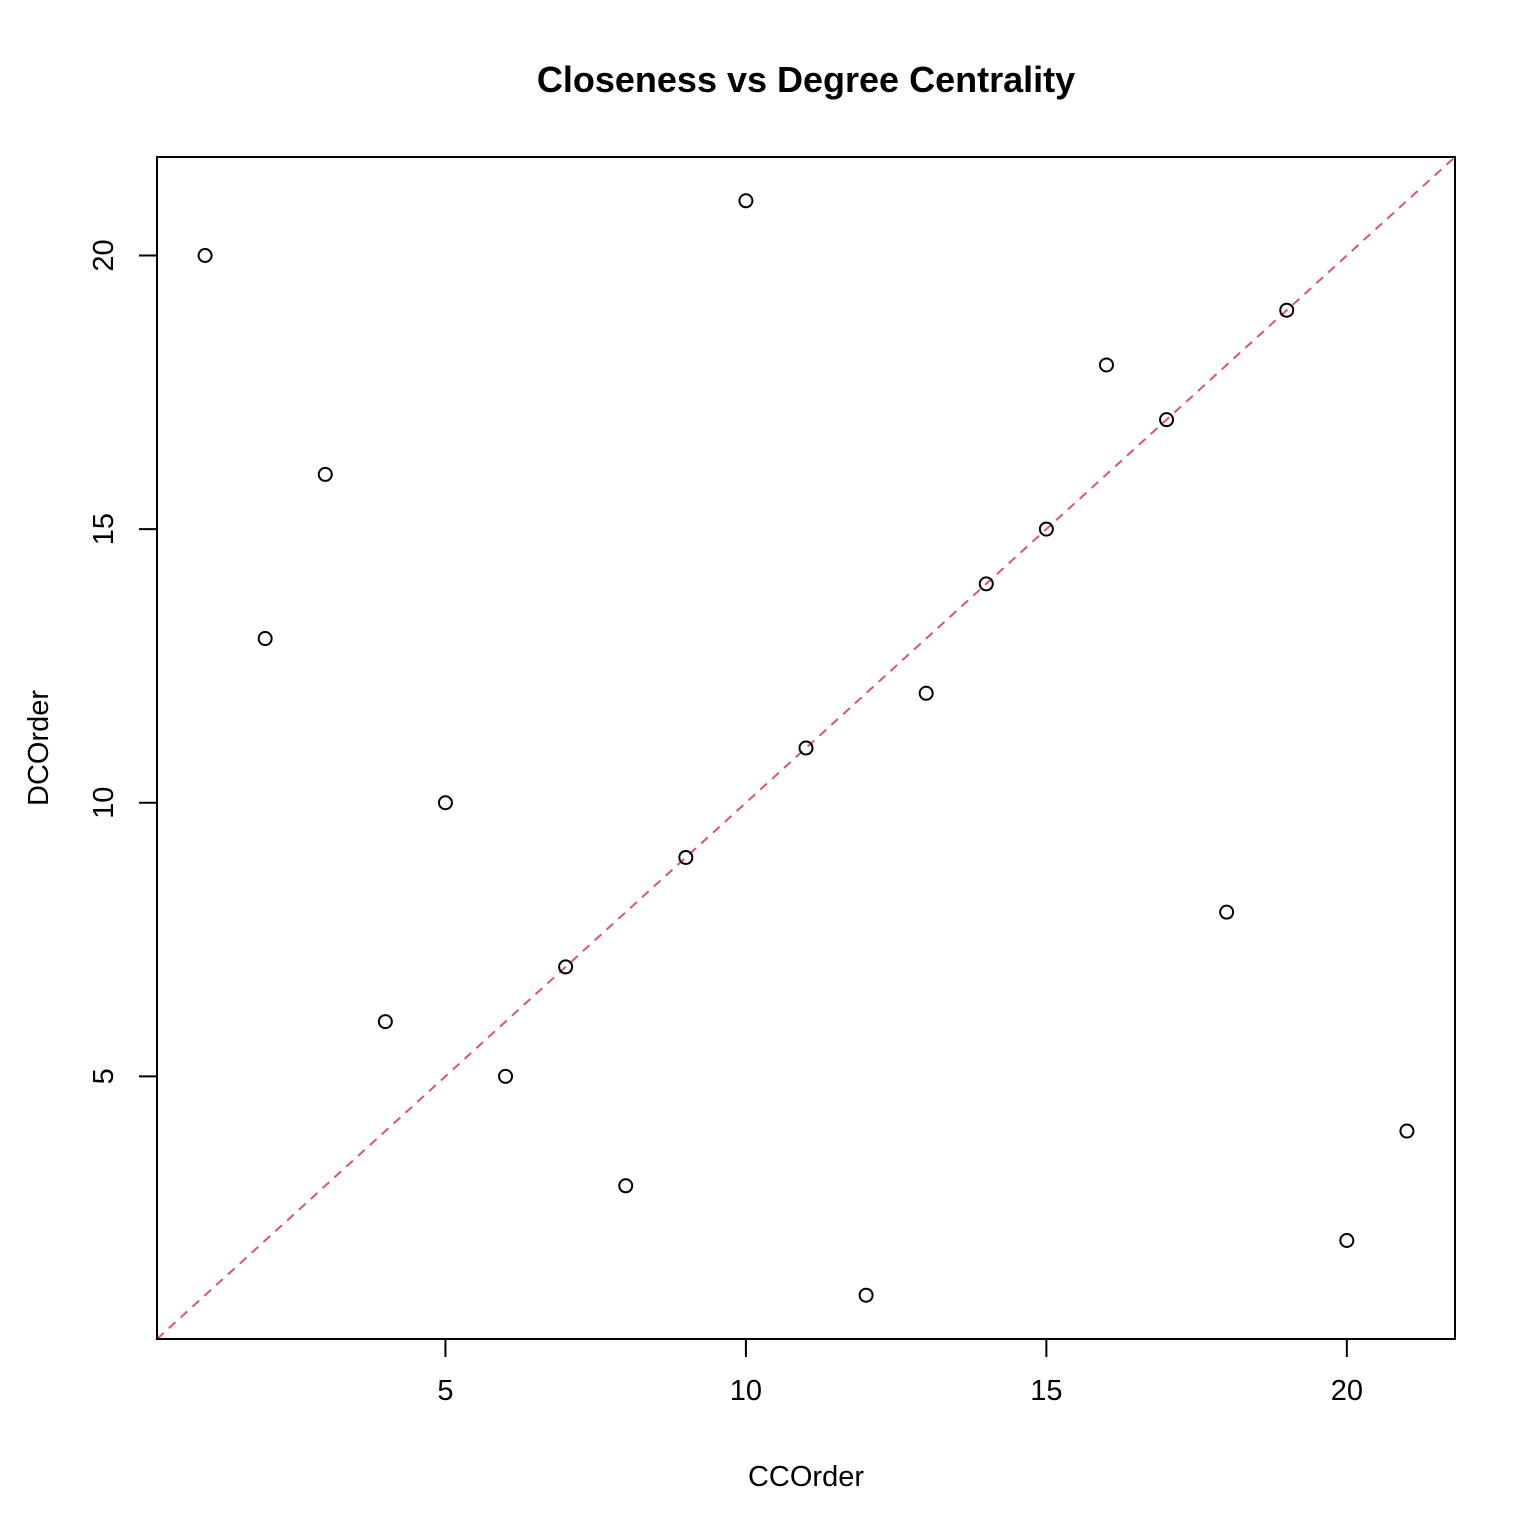  Describe the element at coordinates (900, 1372) in the screenshot. I see `x-axis: 5 10 15 20` at that location.